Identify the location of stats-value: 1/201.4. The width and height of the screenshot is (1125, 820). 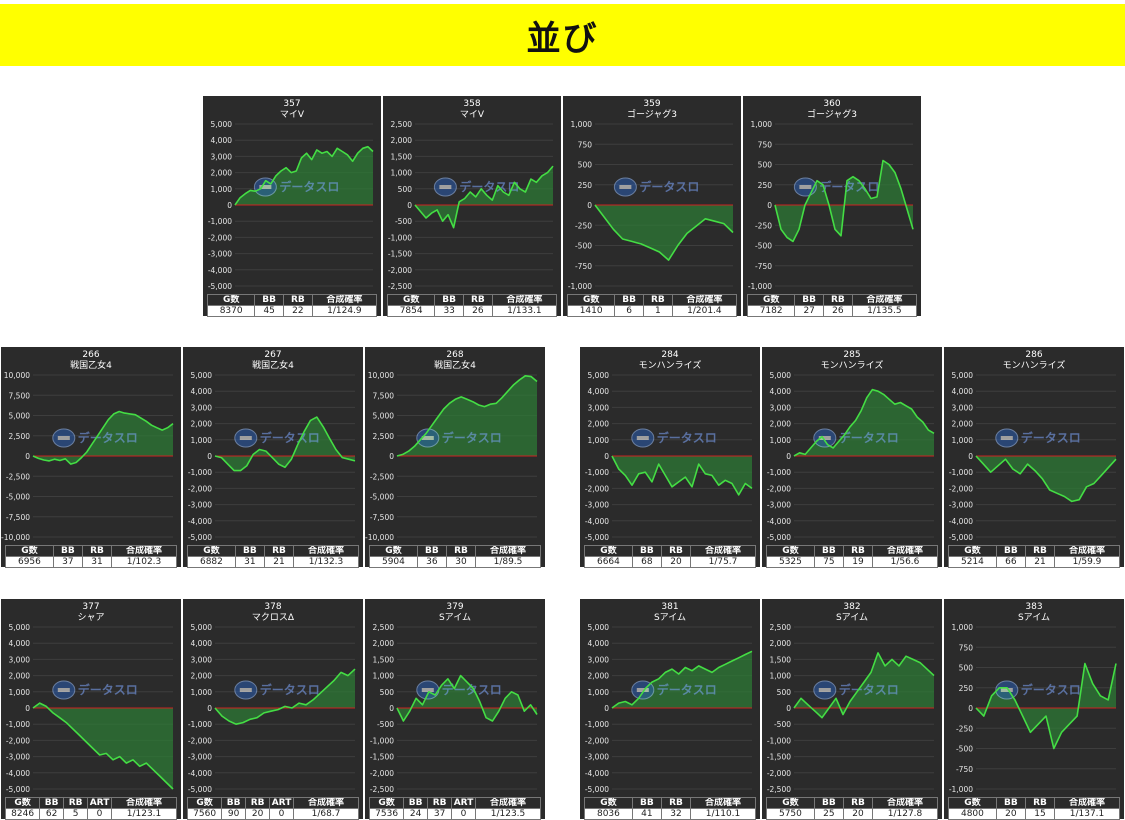
(704, 311).